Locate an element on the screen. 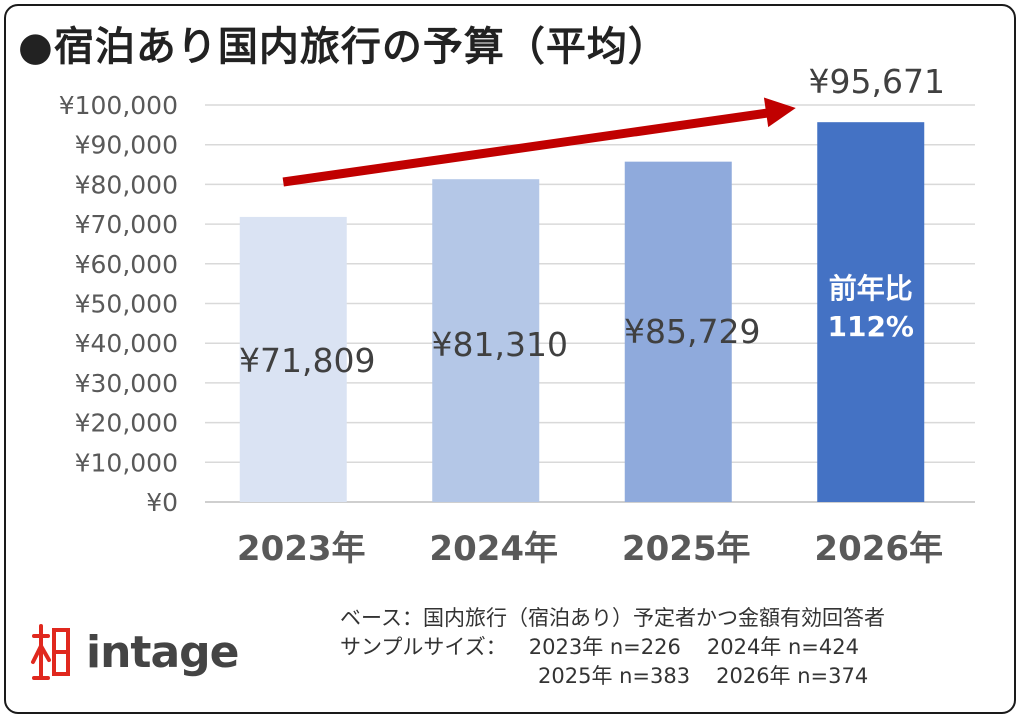 Image resolution: width=1024 pixels, height=720 pixels. y-tick-label: ¥20,000 is located at coordinates (126, 423).